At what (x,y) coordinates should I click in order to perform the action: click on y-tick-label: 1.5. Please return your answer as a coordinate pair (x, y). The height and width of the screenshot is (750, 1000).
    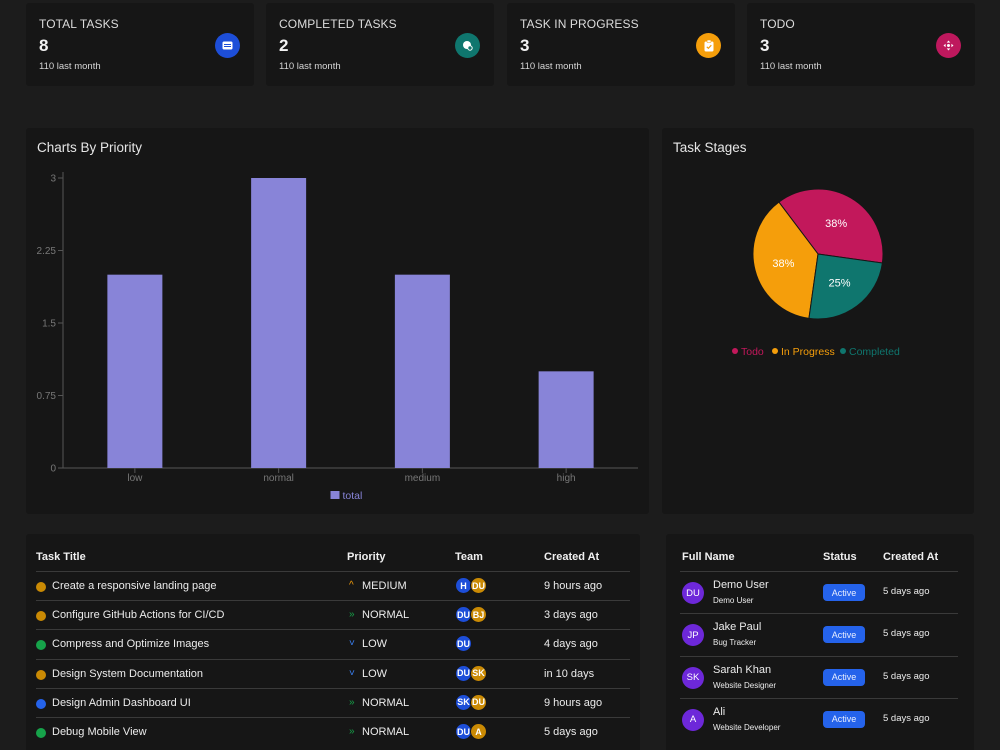
    Looking at the image, I should click on (49, 324).